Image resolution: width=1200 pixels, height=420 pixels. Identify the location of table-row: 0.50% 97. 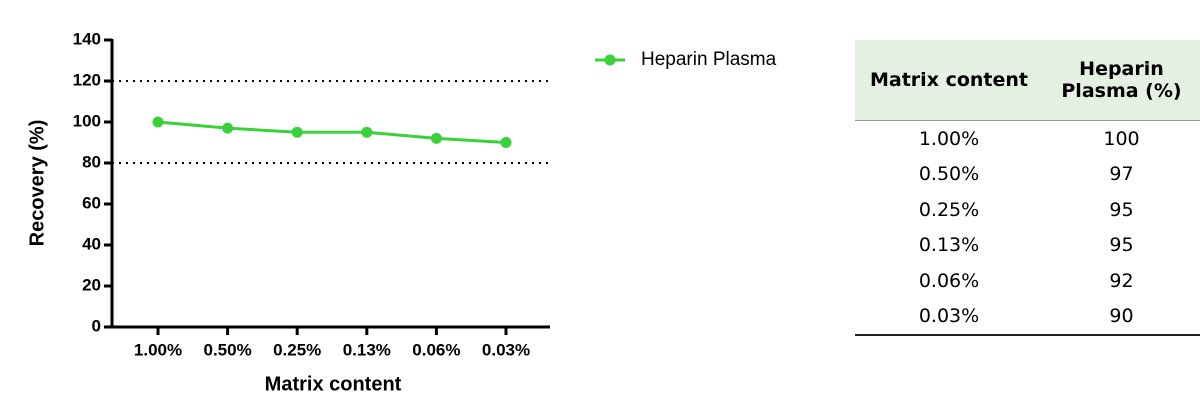
(1027, 175).